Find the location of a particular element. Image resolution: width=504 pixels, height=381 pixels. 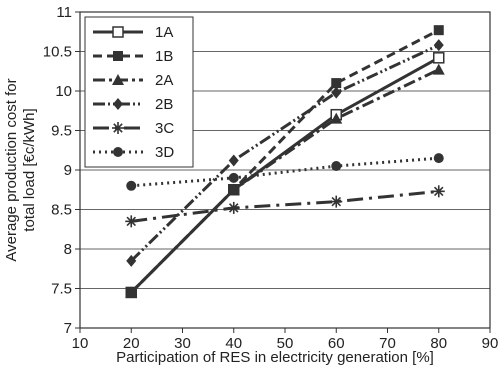

legend-entry-2A: 2A is located at coordinates (133, 80).